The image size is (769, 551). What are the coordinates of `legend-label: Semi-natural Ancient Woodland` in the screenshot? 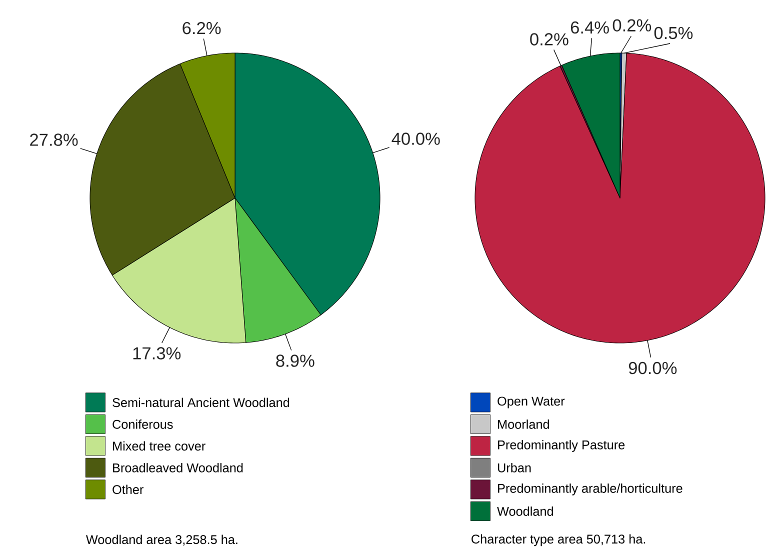 It's located at (201, 403).